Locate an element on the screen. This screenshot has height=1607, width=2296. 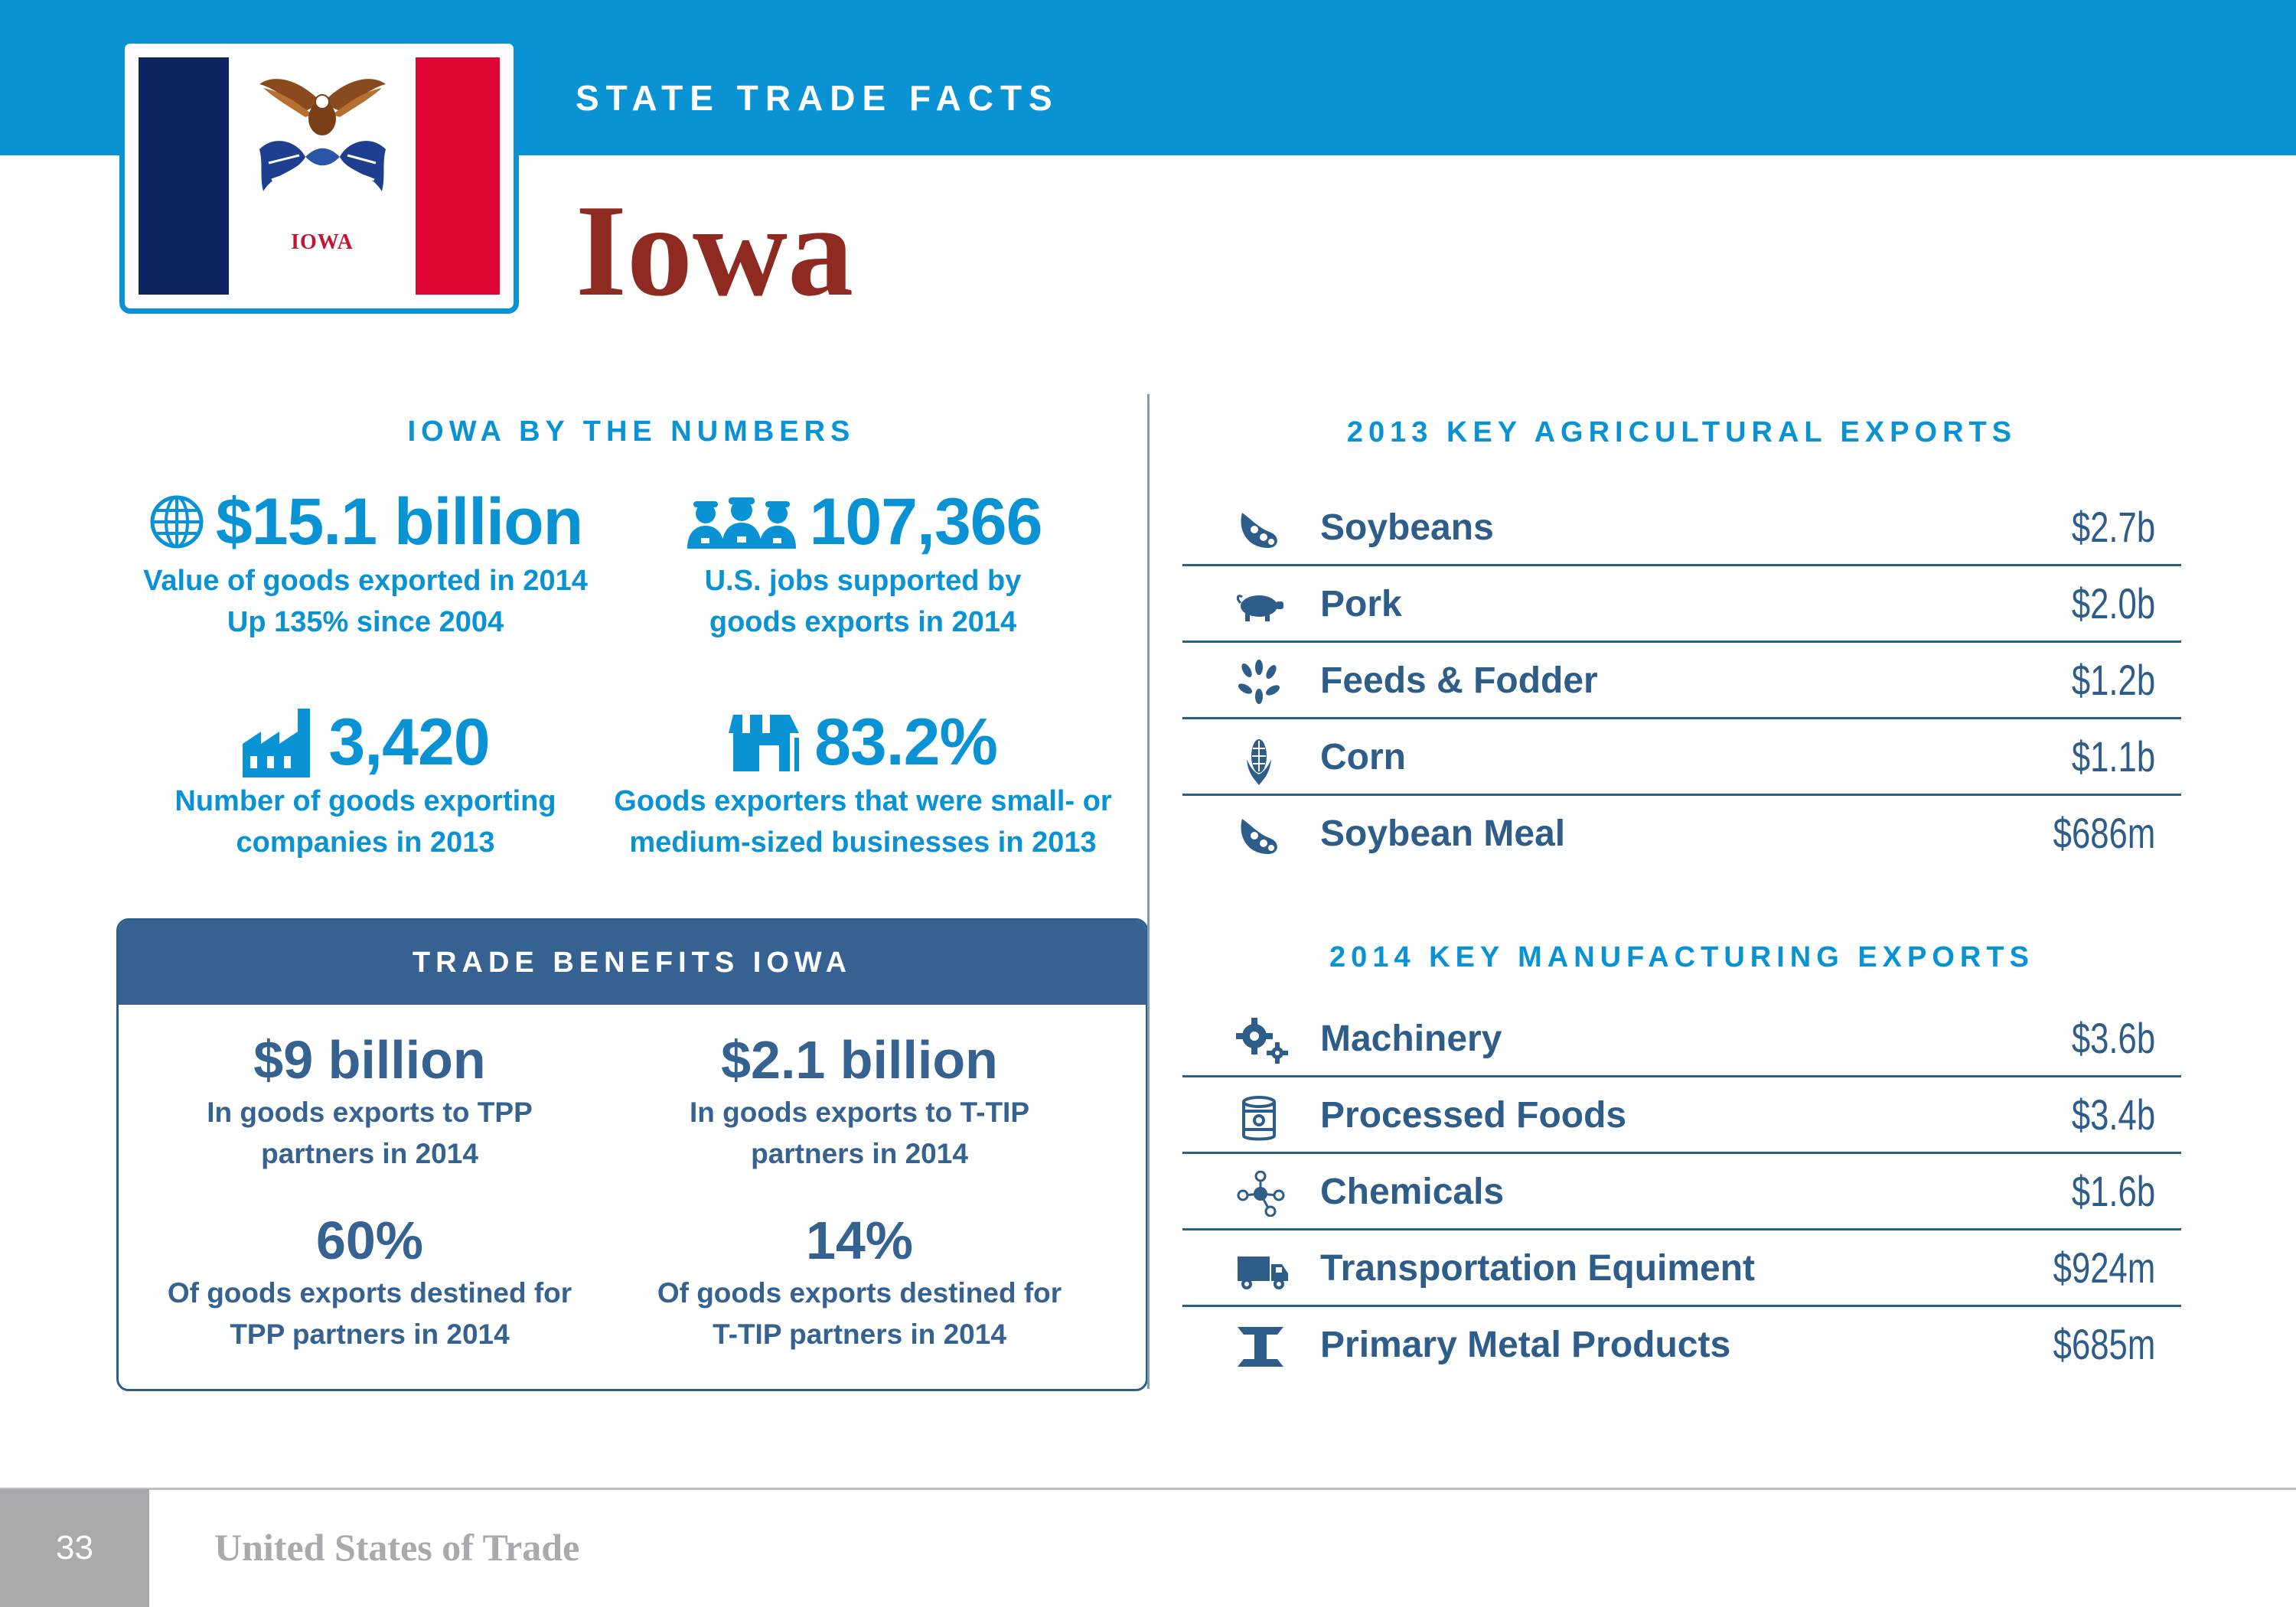
list-item: Processed Foods $3.4b is located at coordinates (1681, 1115).